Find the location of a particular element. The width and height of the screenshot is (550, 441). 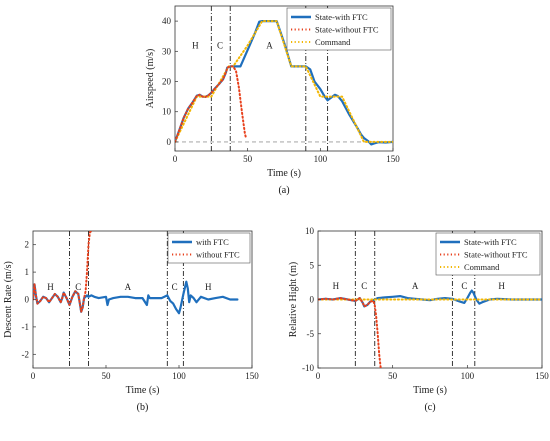

y-tick-label: -10 is located at coordinates (308, 368).